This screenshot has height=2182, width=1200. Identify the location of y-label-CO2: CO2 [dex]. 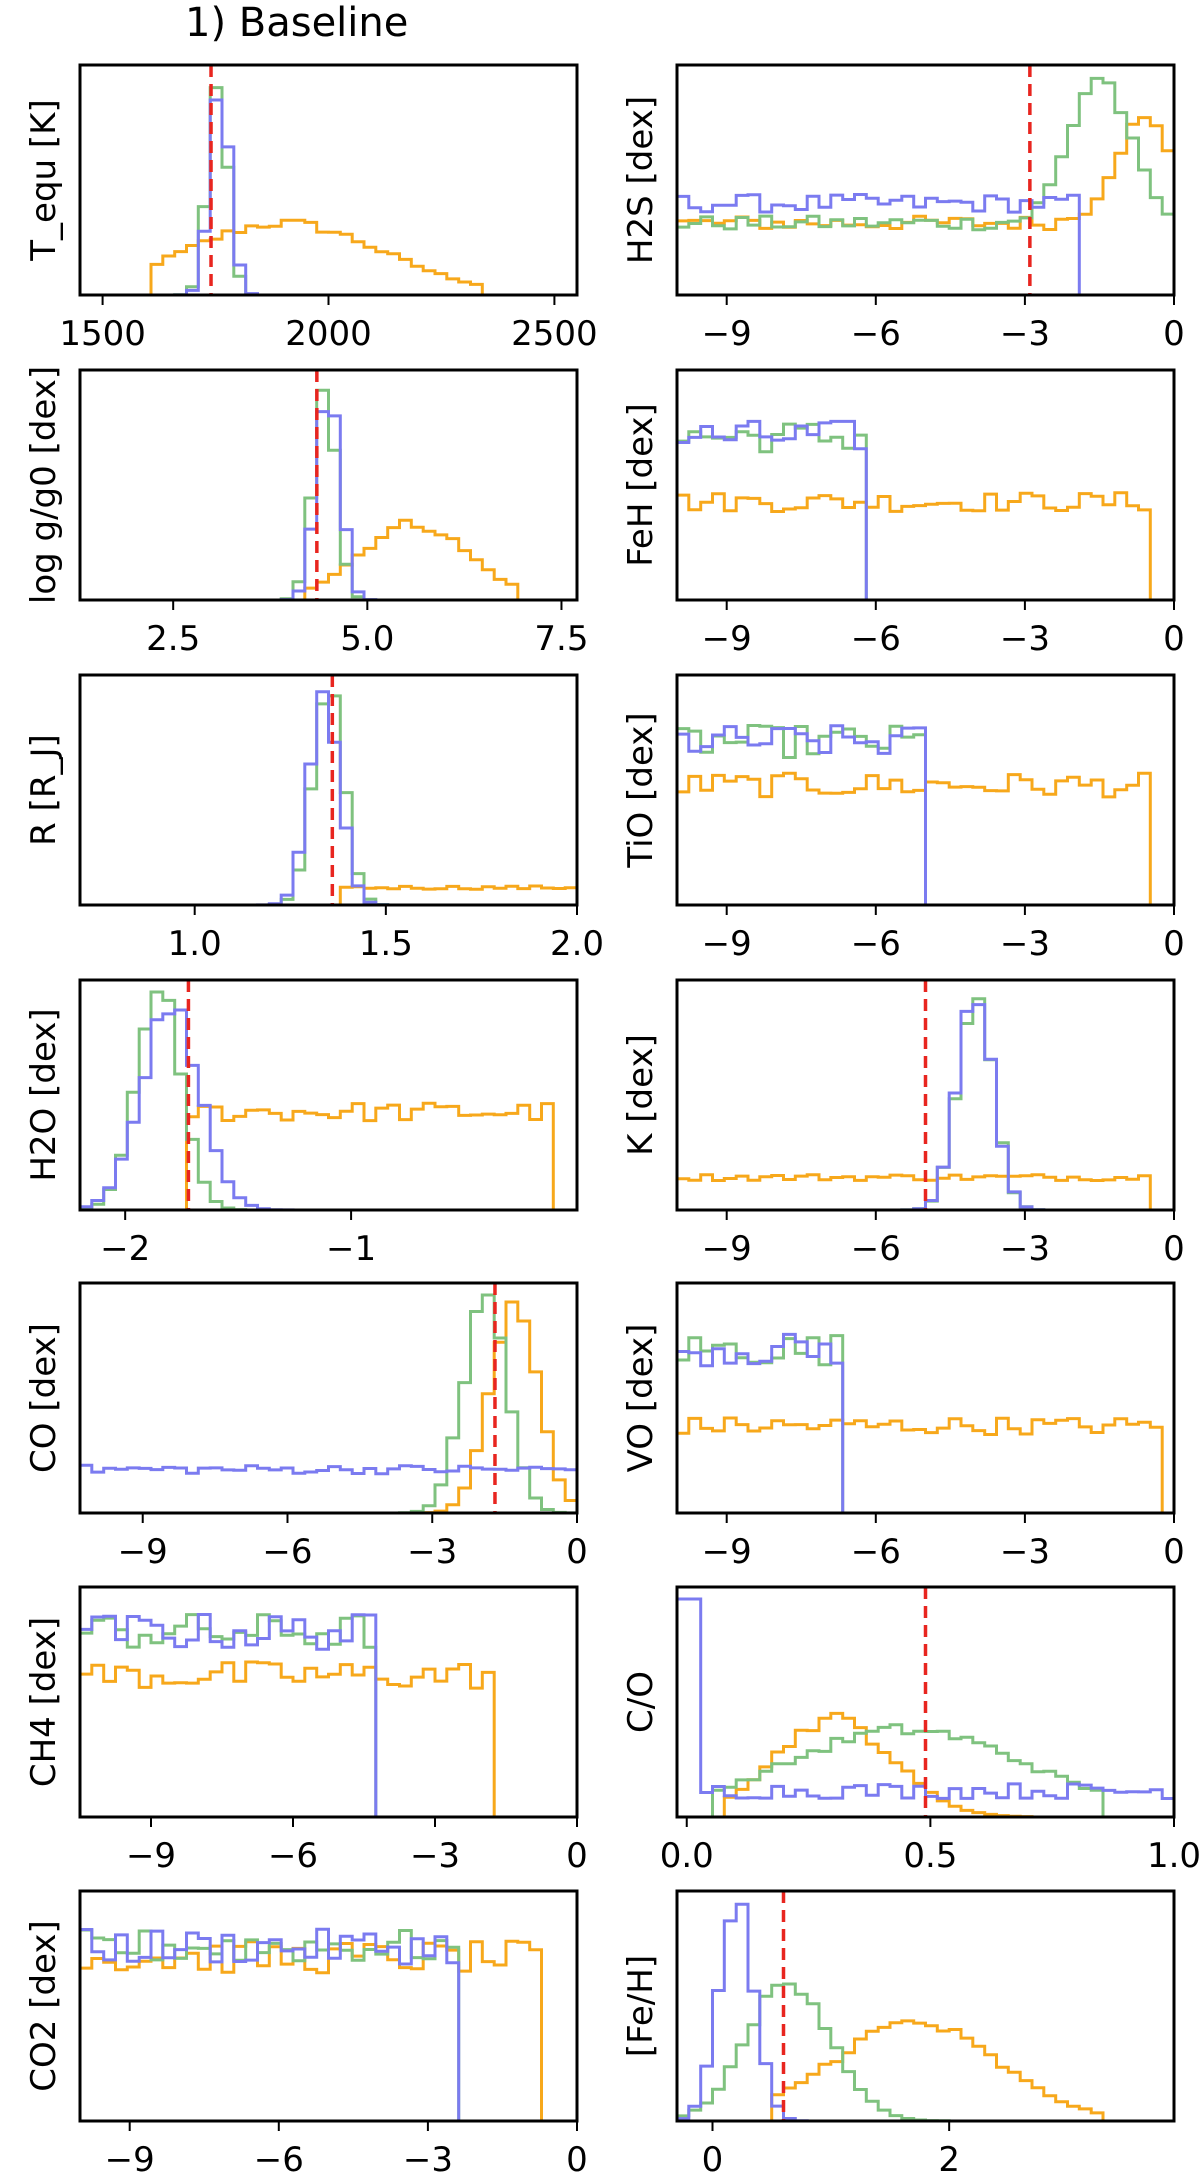
(44, 2006).